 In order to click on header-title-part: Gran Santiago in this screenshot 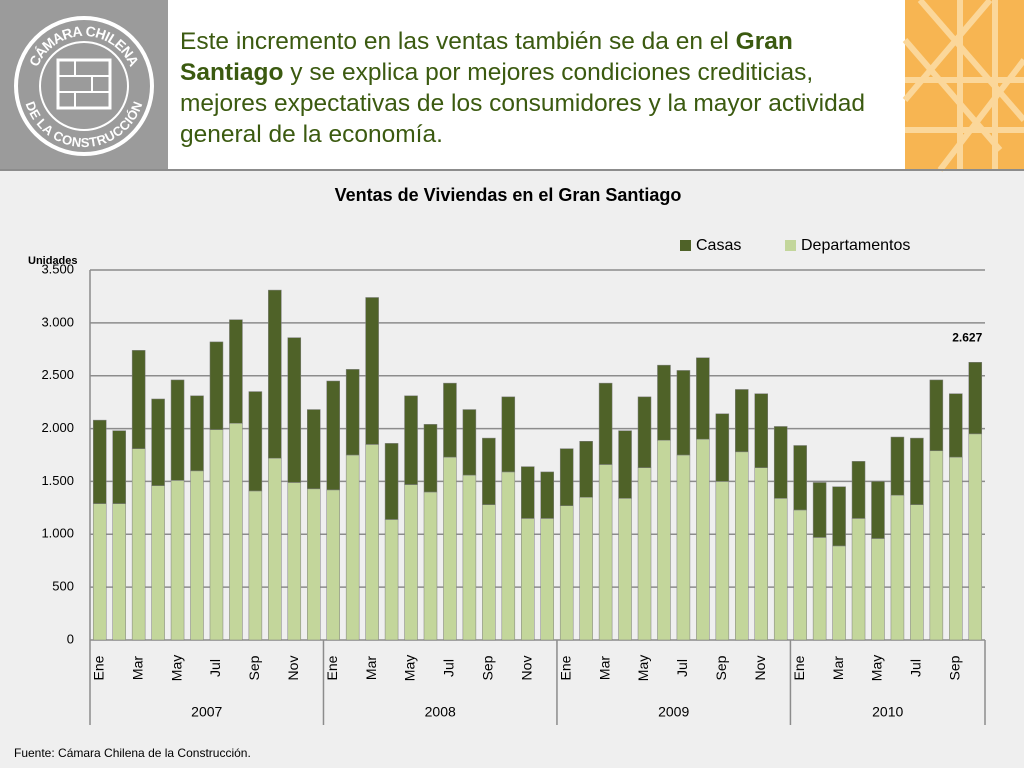, I will do `click(486, 57)`.